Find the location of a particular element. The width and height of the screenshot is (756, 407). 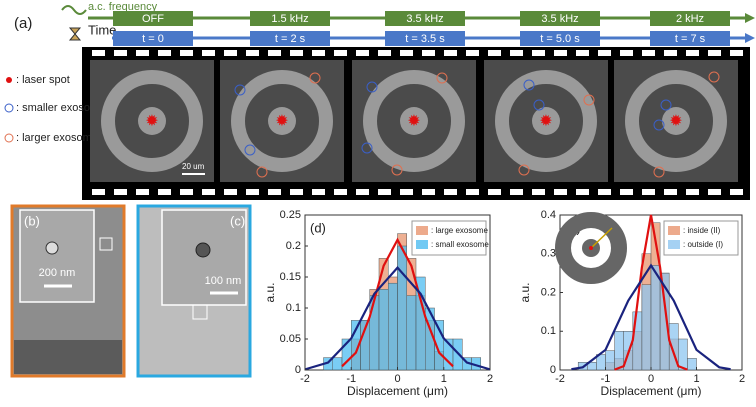

time-label: t = 5.0 s is located at coordinates (560, 39).